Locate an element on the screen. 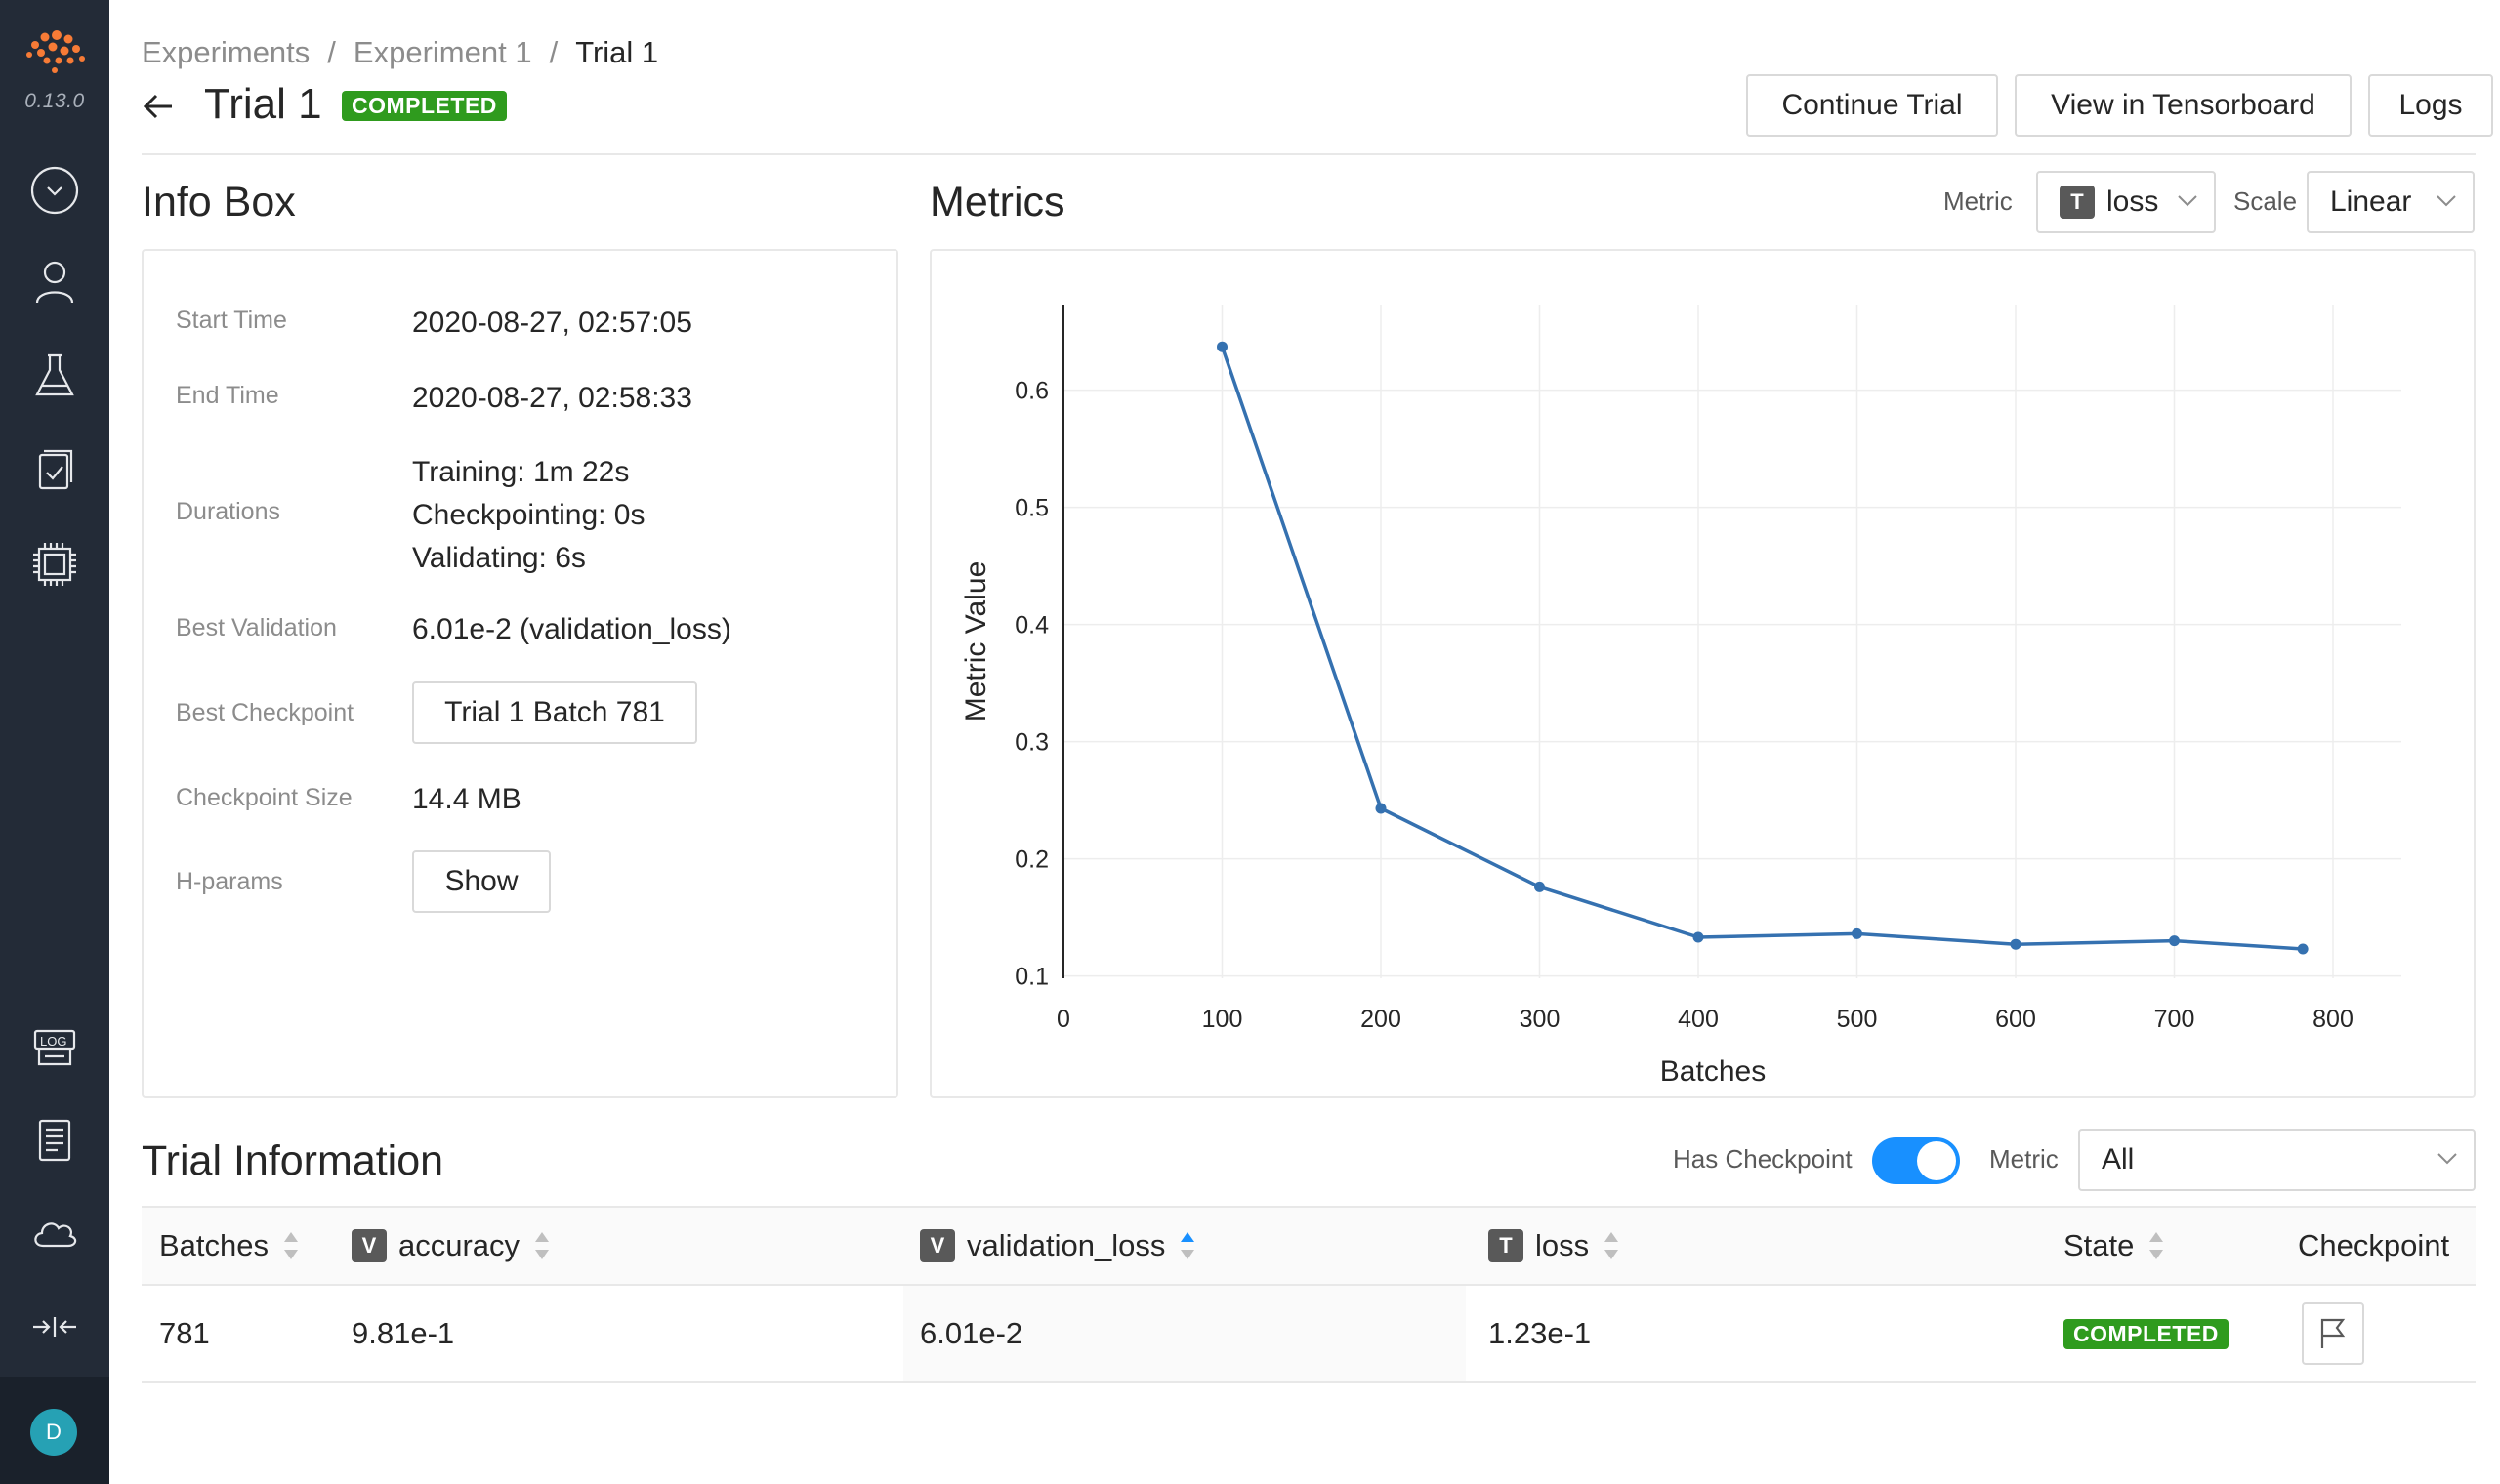  breadcrumb-experiments: Experiments is located at coordinates (226, 52).